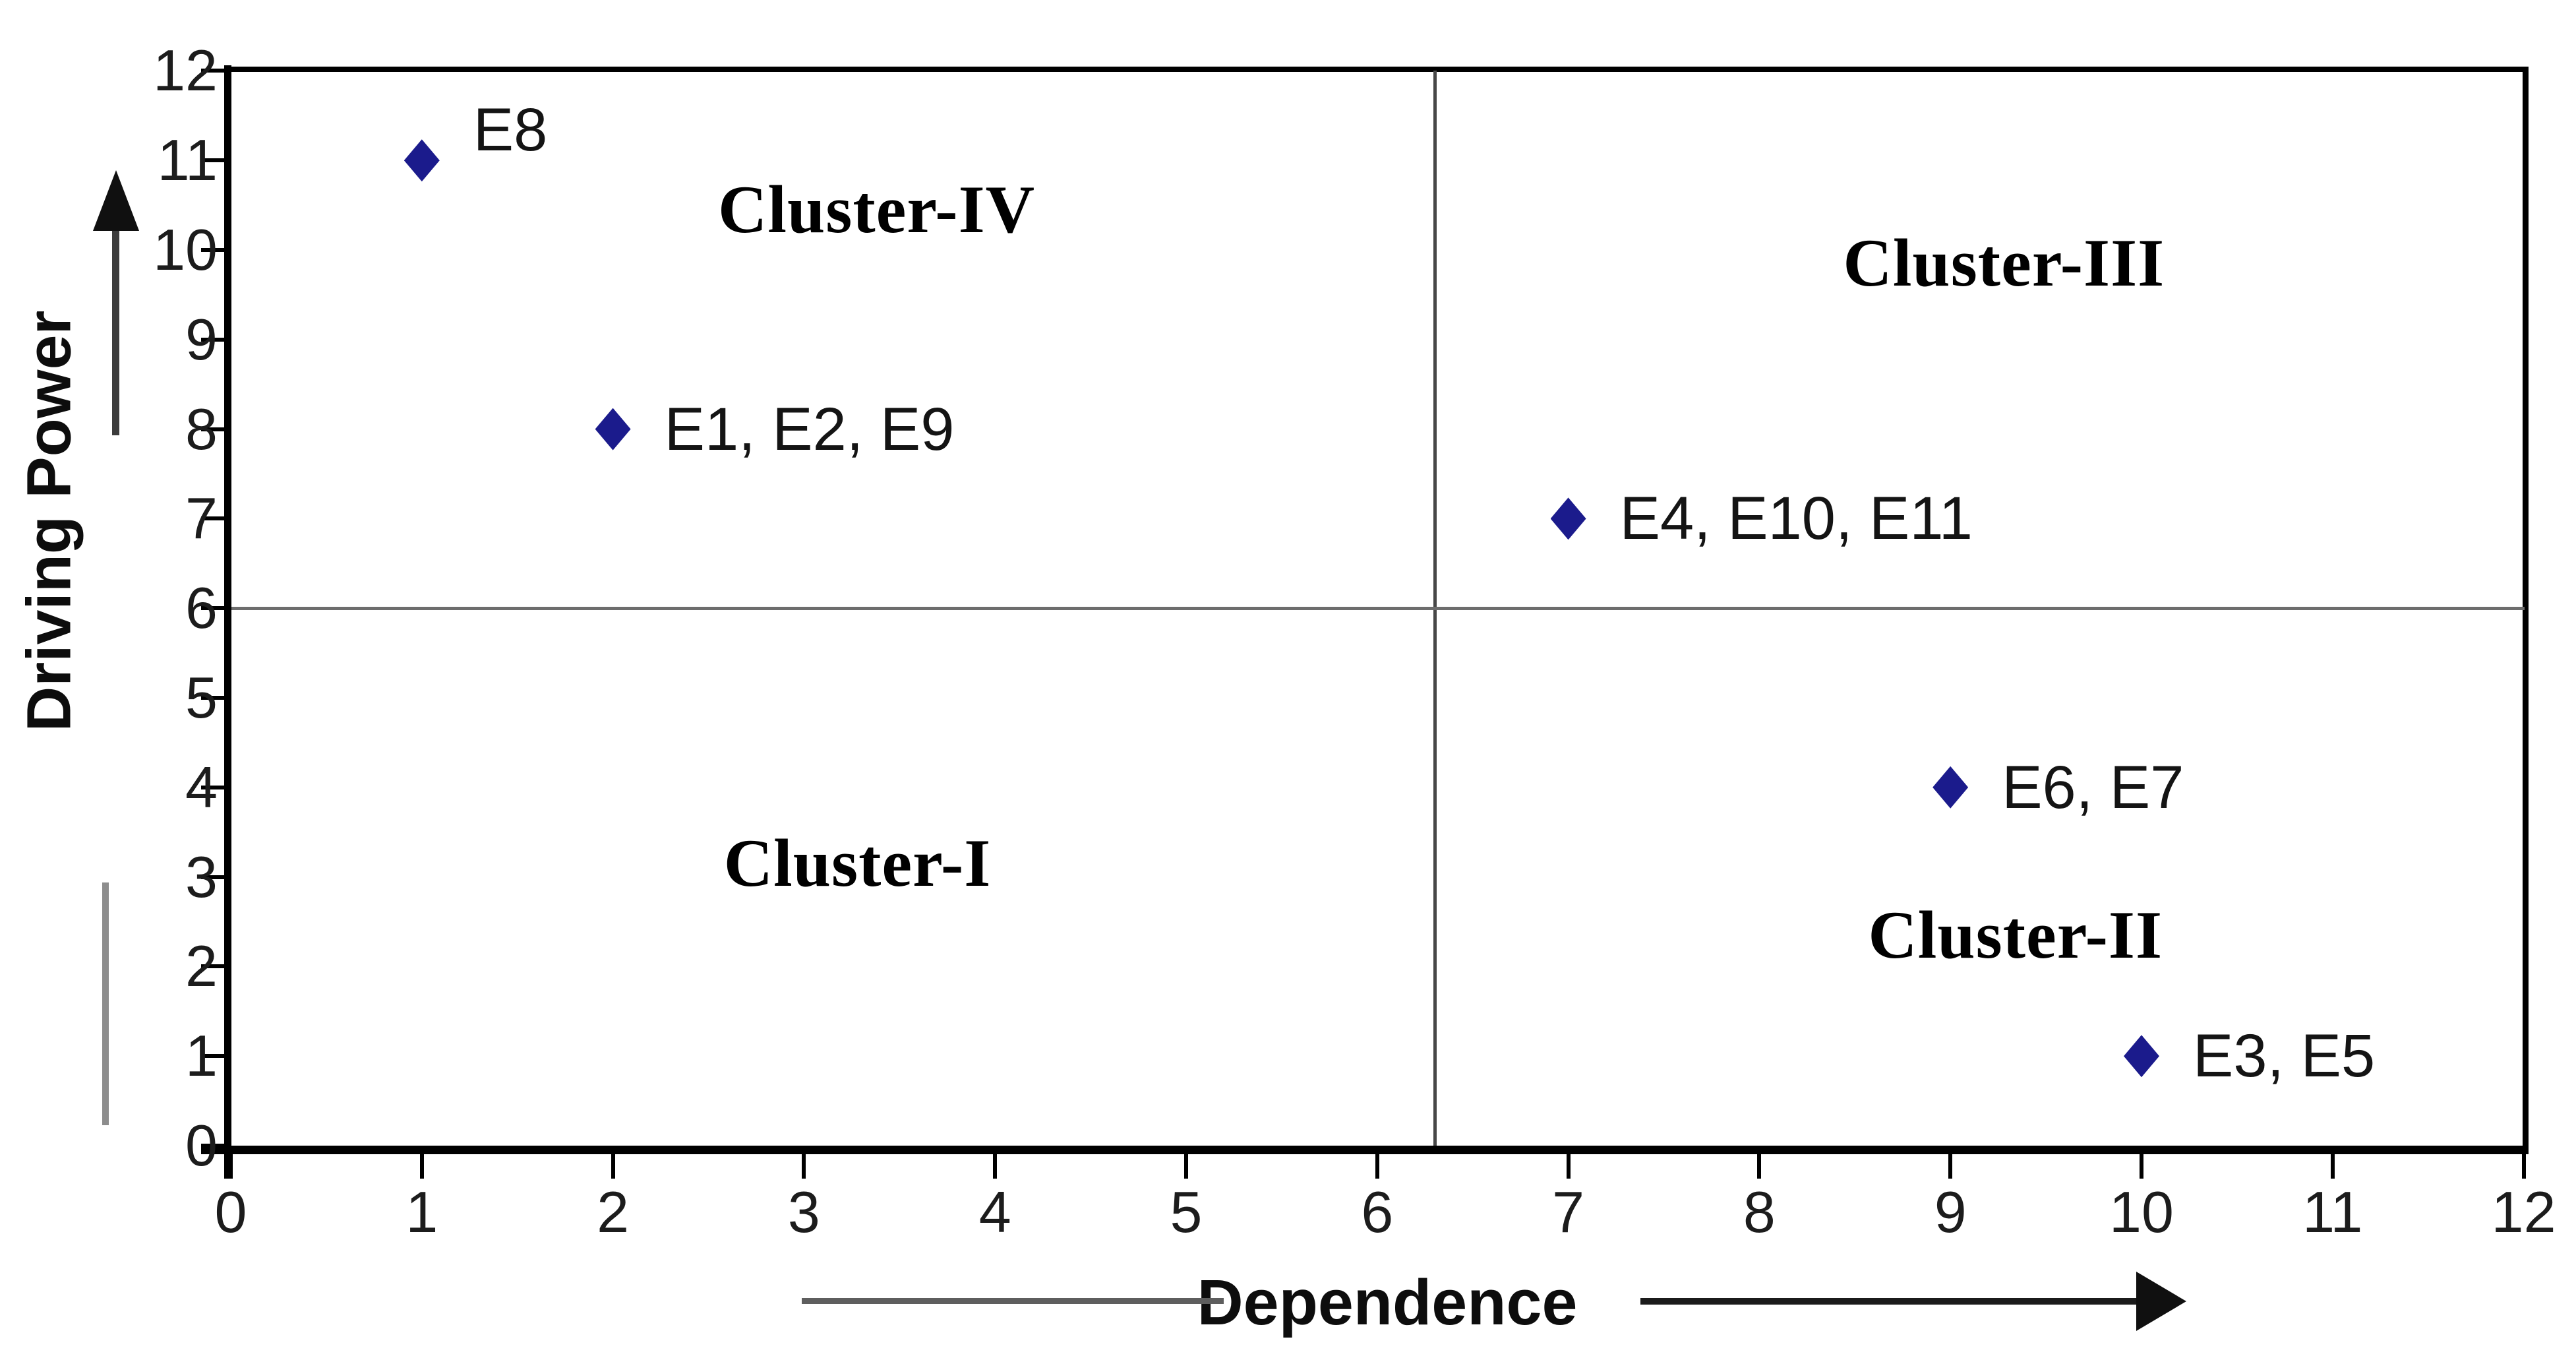 This screenshot has width=2576, height=1360. I want to click on y-tick-label: 1, so click(201, 1056).